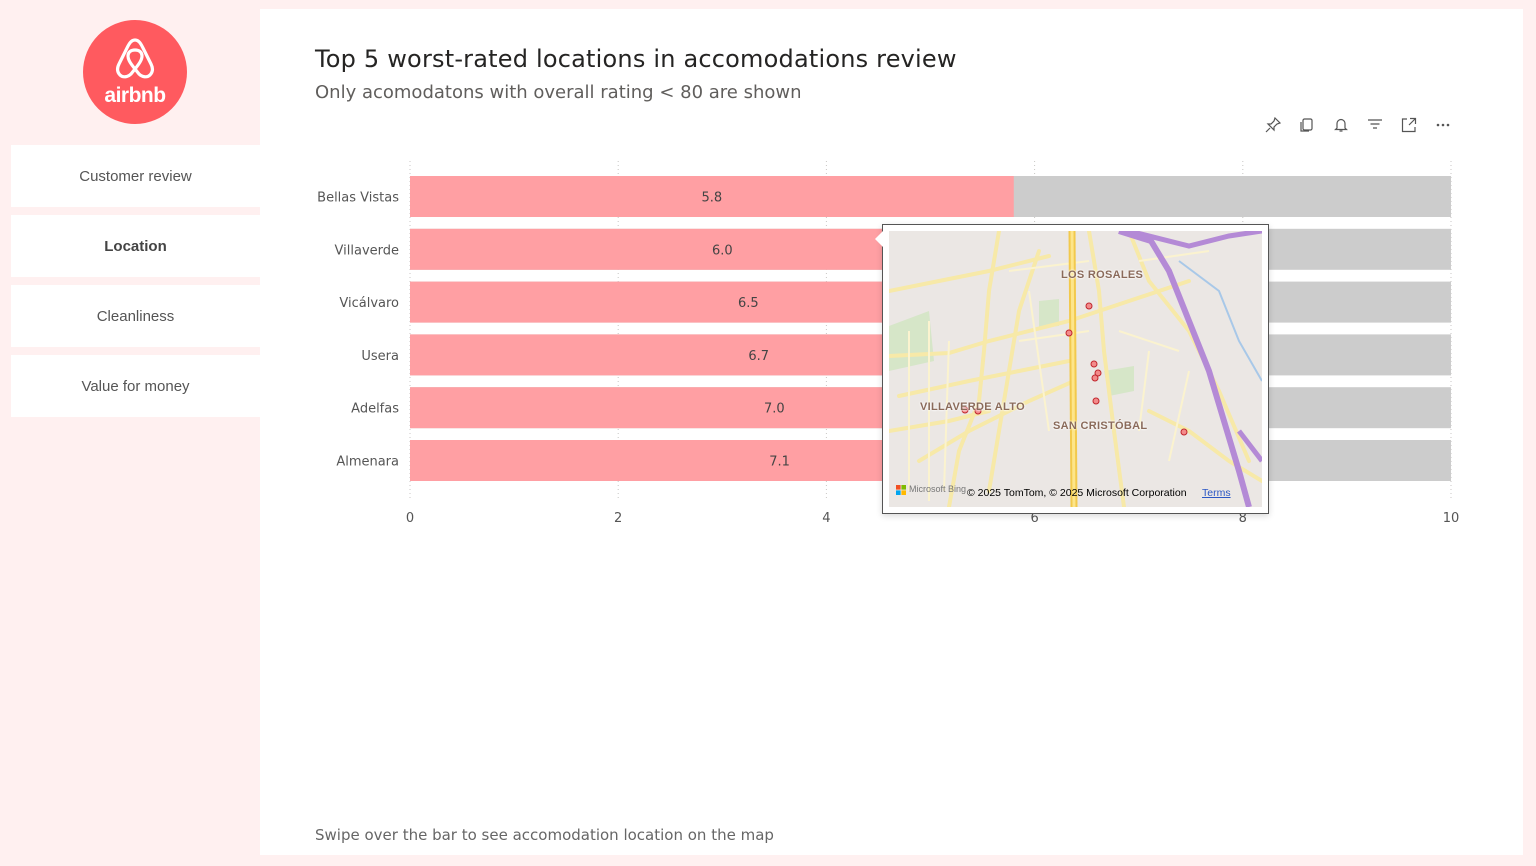 The width and height of the screenshot is (1536, 866). I want to click on category-label: Vicálvaro, so click(369, 303).